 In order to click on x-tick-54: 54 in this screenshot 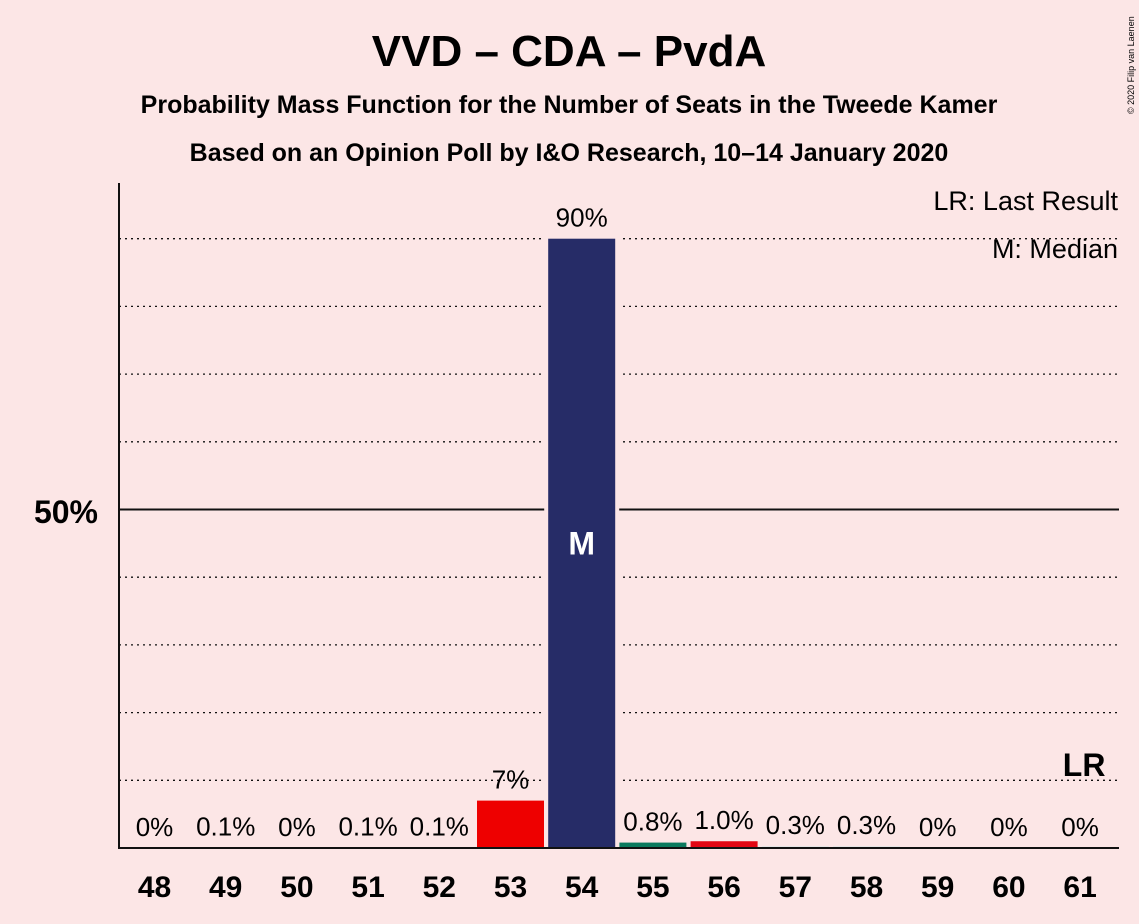, I will do `click(582, 887)`.